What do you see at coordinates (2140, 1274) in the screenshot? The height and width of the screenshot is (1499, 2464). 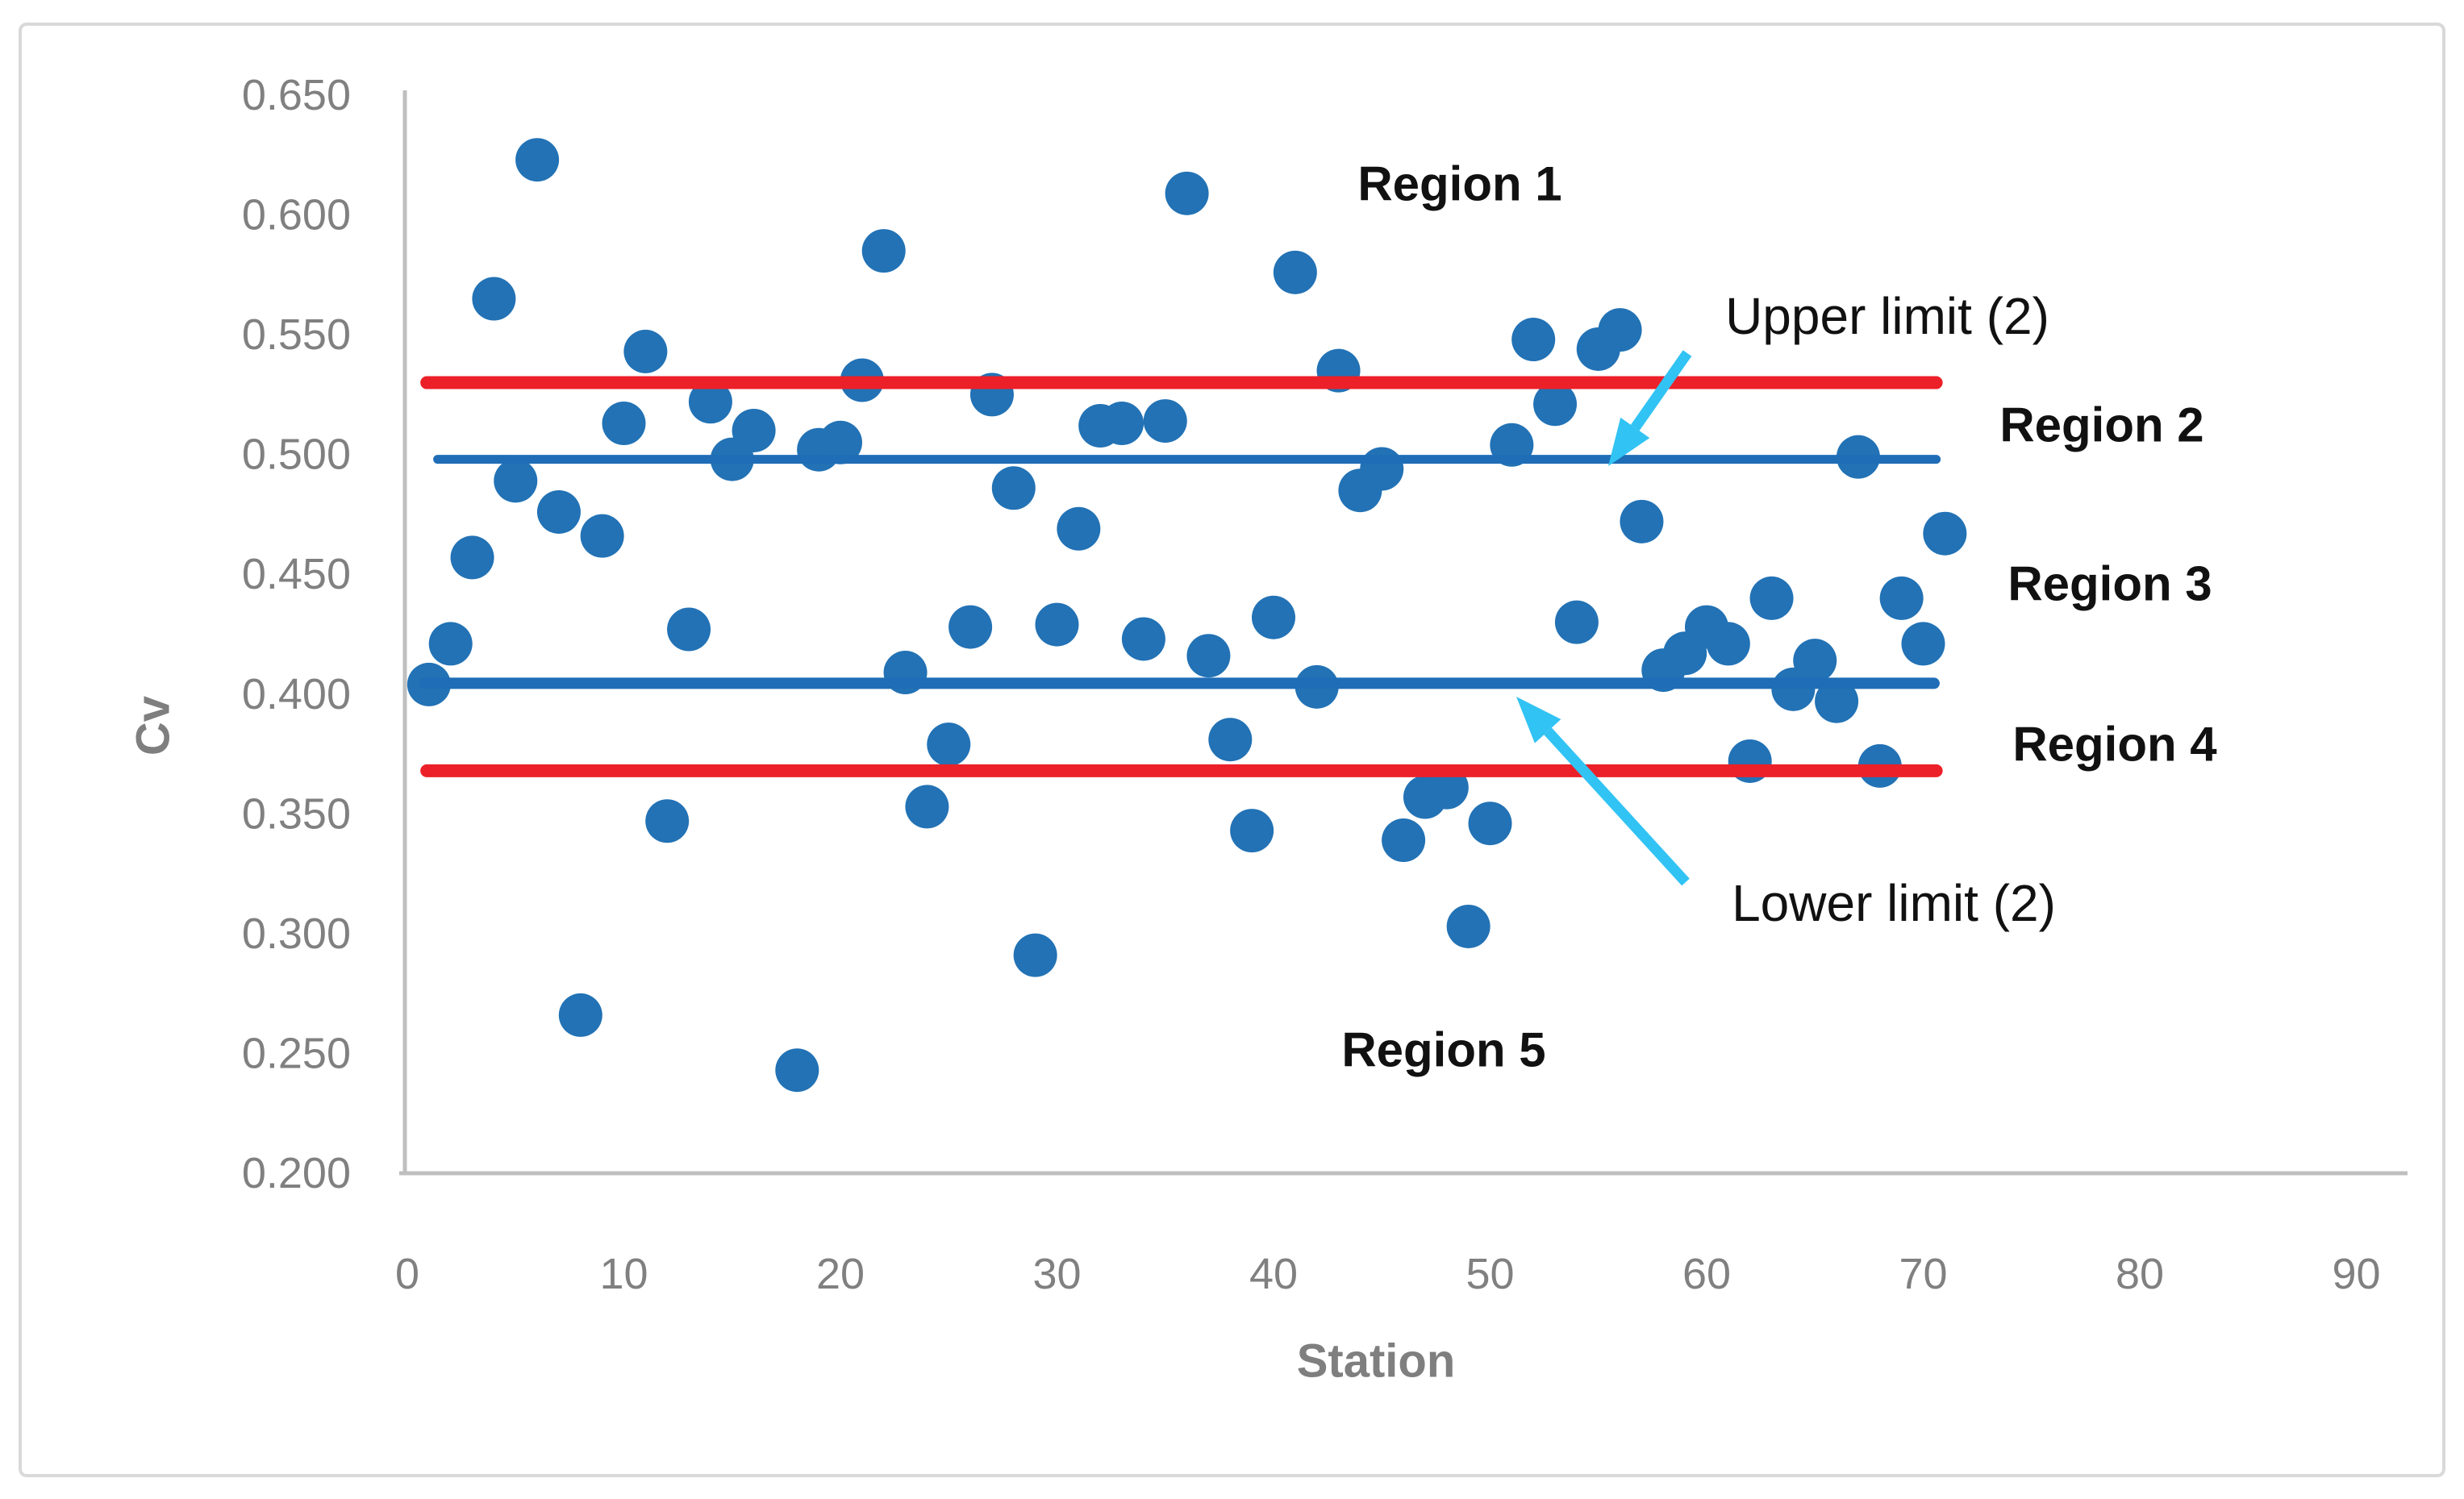 I see `x-tick-label: 80` at bounding box center [2140, 1274].